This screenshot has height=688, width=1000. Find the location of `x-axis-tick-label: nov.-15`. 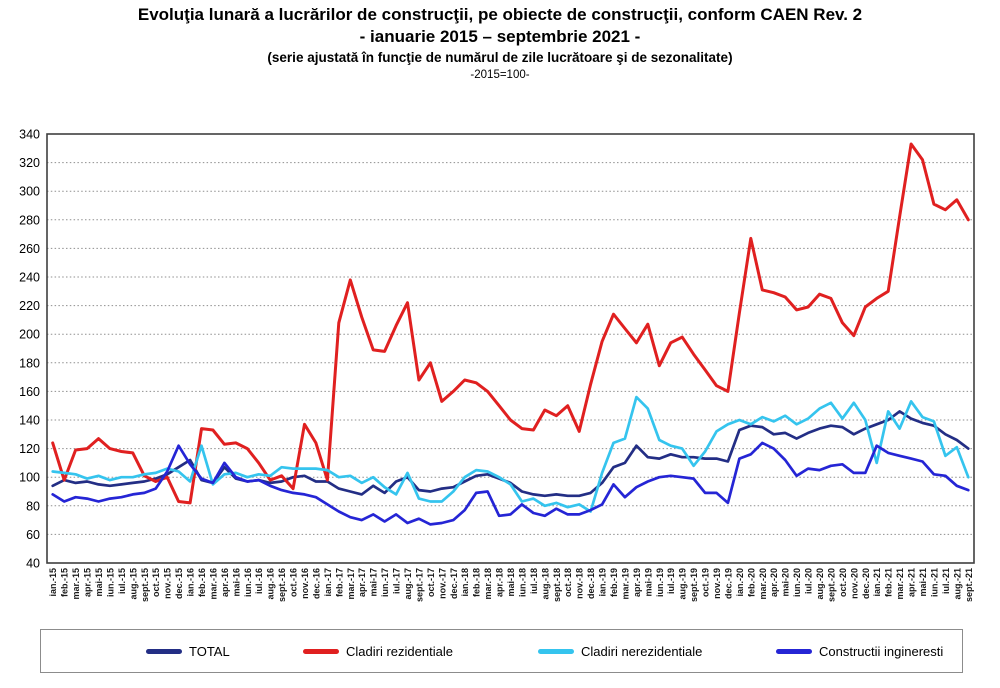

x-axis-tick-label: nov.-15 is located at coordinates (168, 583).